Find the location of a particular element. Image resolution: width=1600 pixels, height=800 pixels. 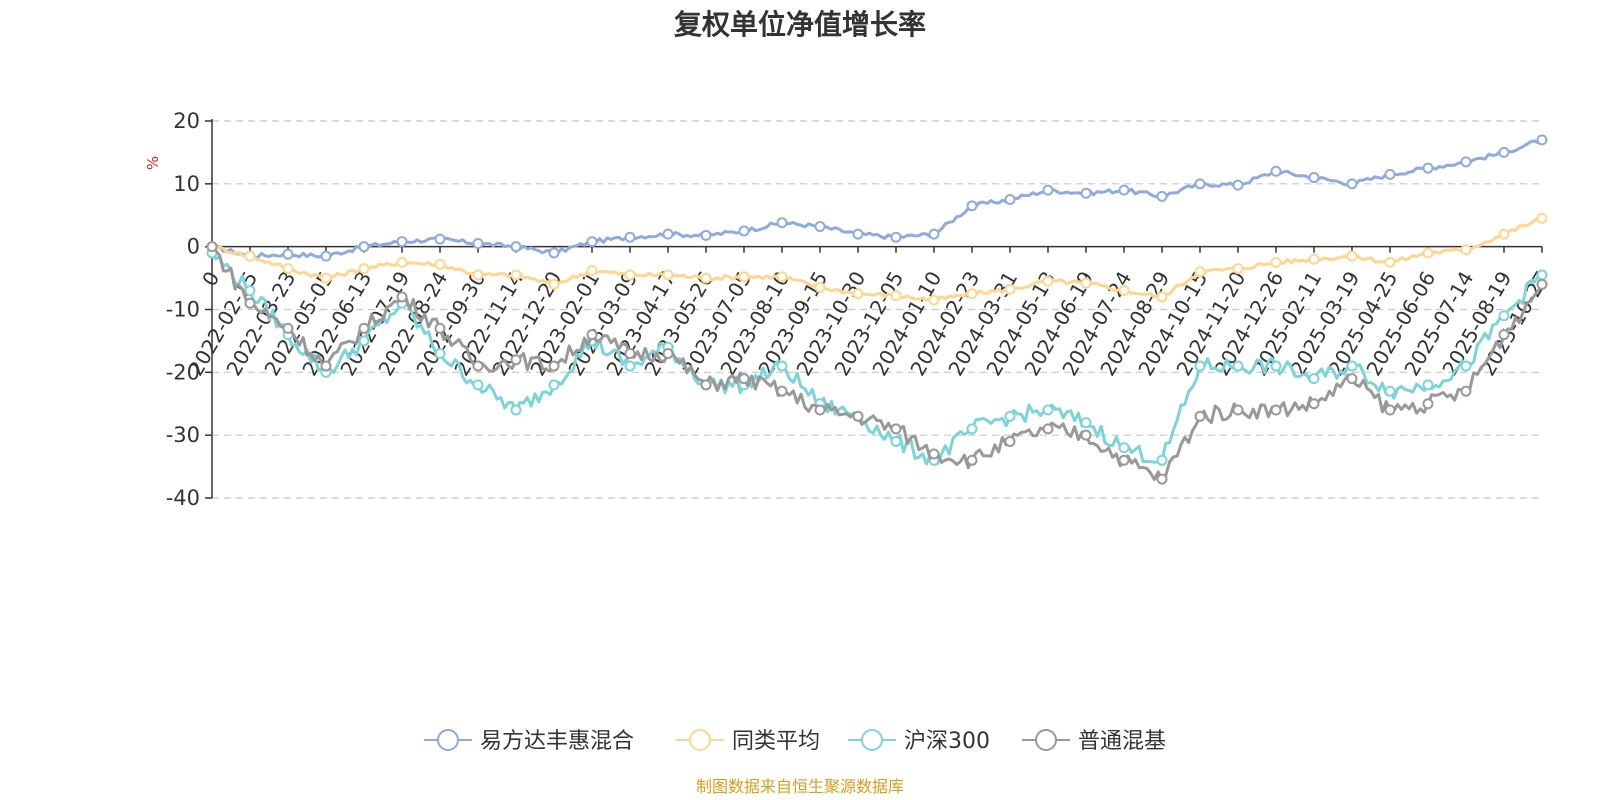

legend: 易方达丰惠混合 同类平均 沪深300 普通混基 is located at coordinates (795, 741).